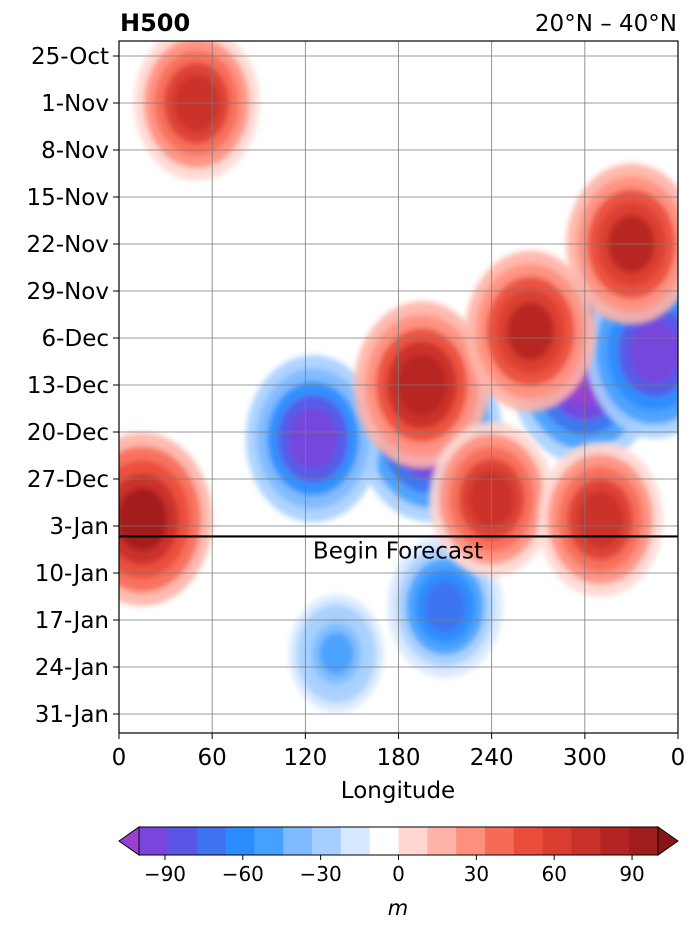 The height and width of the screenshot is (931, 697). Describe the element at coordinates (212, 758) in the screenshot. I see `x-tick-label: 60` at that location.